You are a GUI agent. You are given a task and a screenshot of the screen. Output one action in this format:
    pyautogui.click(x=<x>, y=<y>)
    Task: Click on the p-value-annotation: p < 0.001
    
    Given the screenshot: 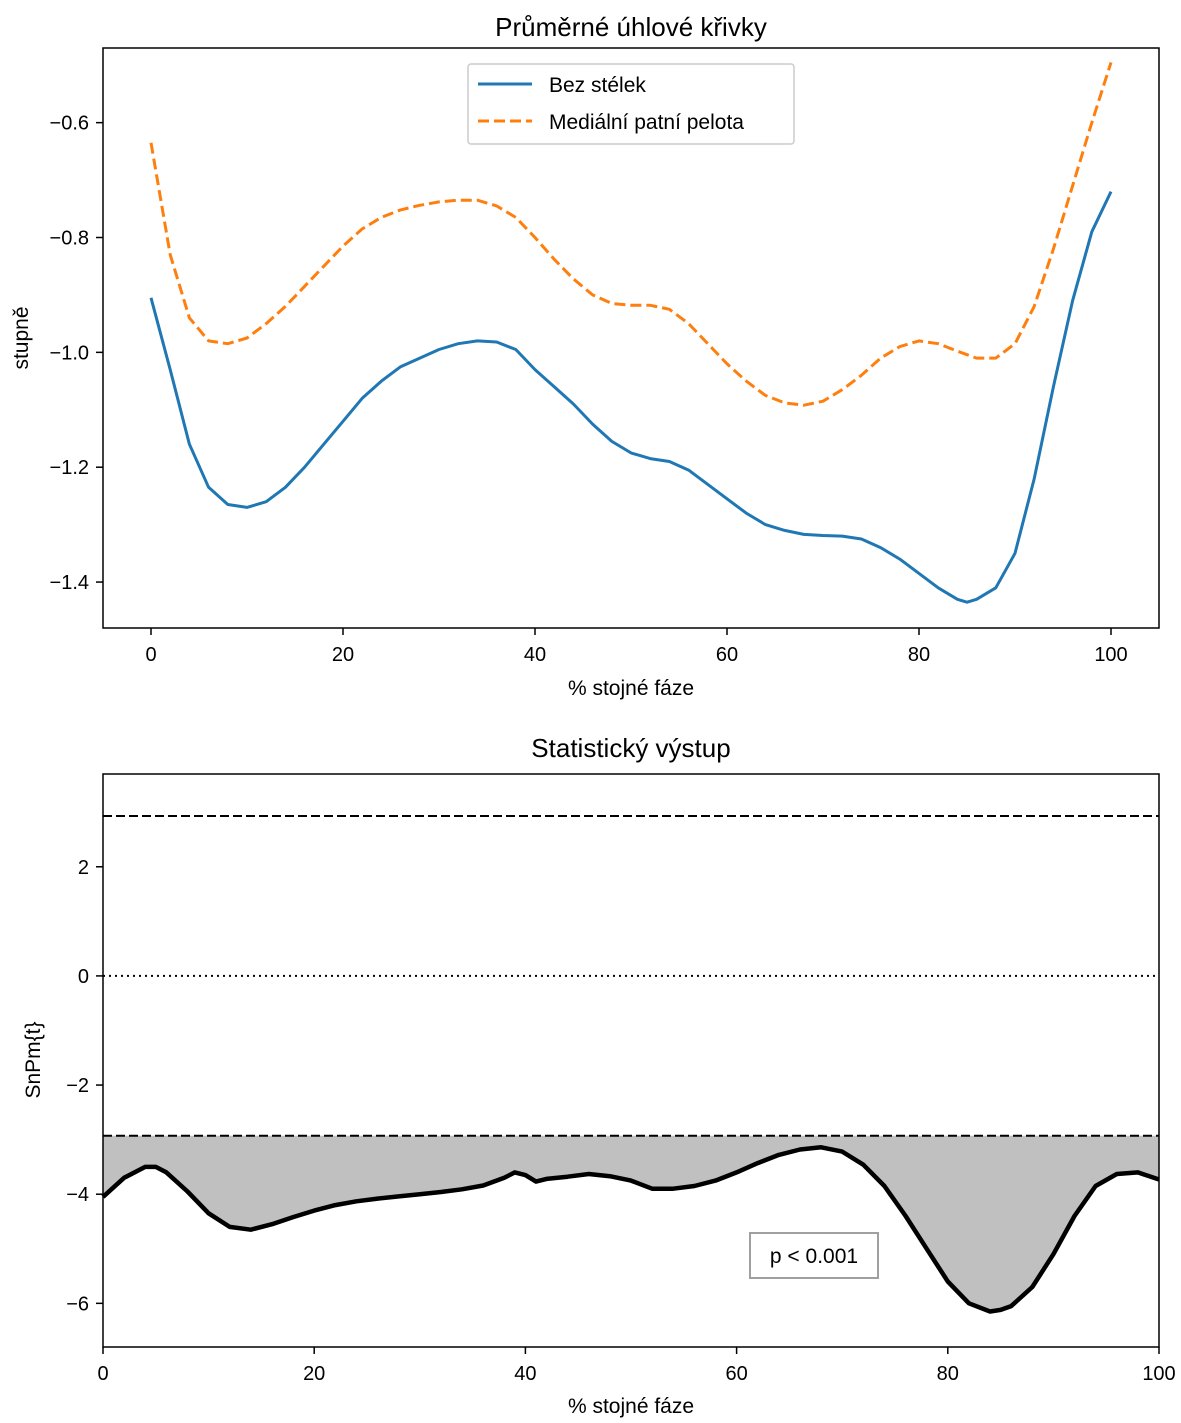 What is the action you would take?
    pyautogui.click(x=814, y=1255)
    